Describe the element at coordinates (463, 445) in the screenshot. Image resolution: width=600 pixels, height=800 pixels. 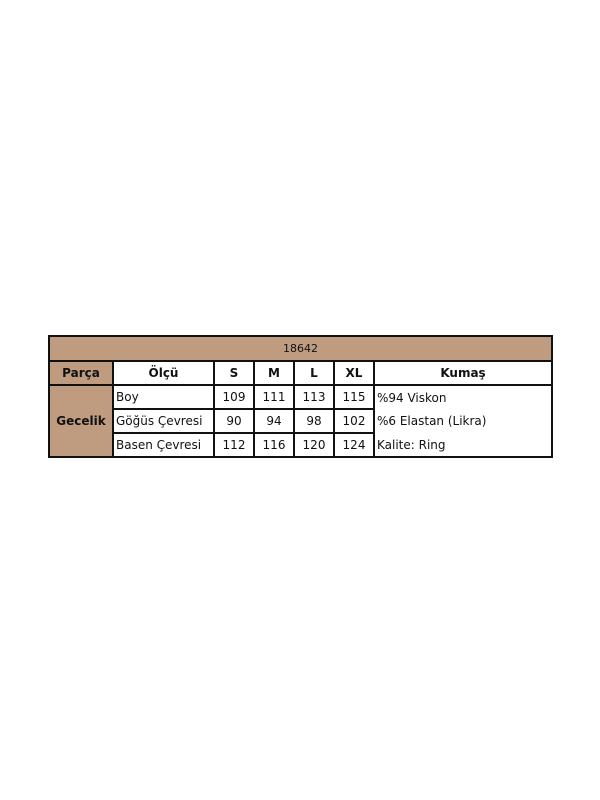
I see `fabric-line: Kalite: Ring` at that location.